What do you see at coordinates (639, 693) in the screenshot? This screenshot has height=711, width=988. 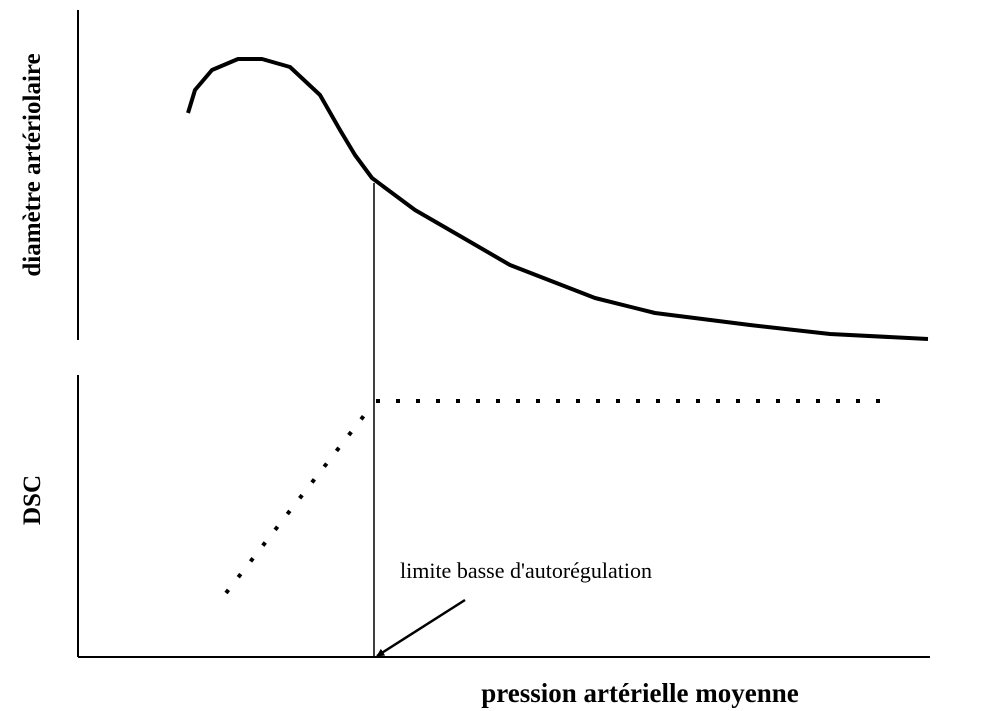 I see `x-label: pression artérielle moyenne` at bounding box center [639, 693].